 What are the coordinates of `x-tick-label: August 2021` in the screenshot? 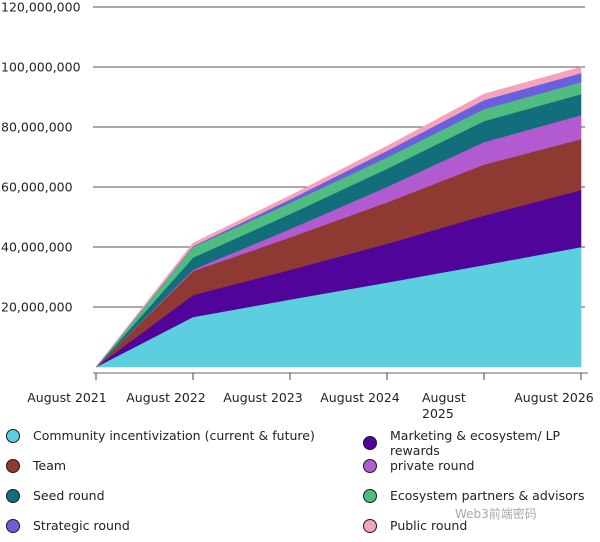 It's located at (67, 397).